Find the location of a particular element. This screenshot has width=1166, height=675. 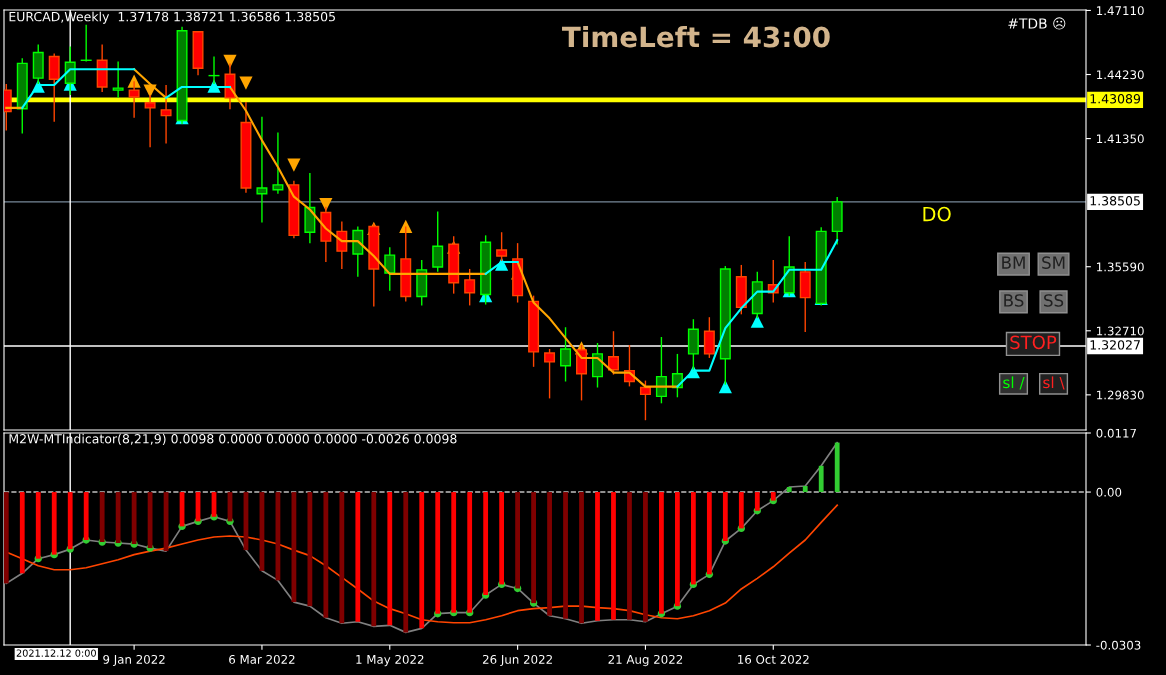

x-tick-label: 1 May 2022 is located at coordinates (390, 660).